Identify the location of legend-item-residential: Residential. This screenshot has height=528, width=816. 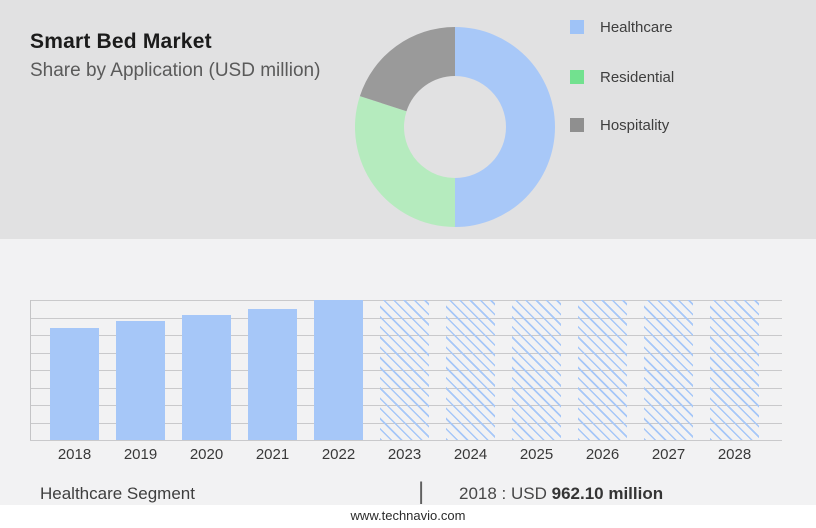
(622, 77).